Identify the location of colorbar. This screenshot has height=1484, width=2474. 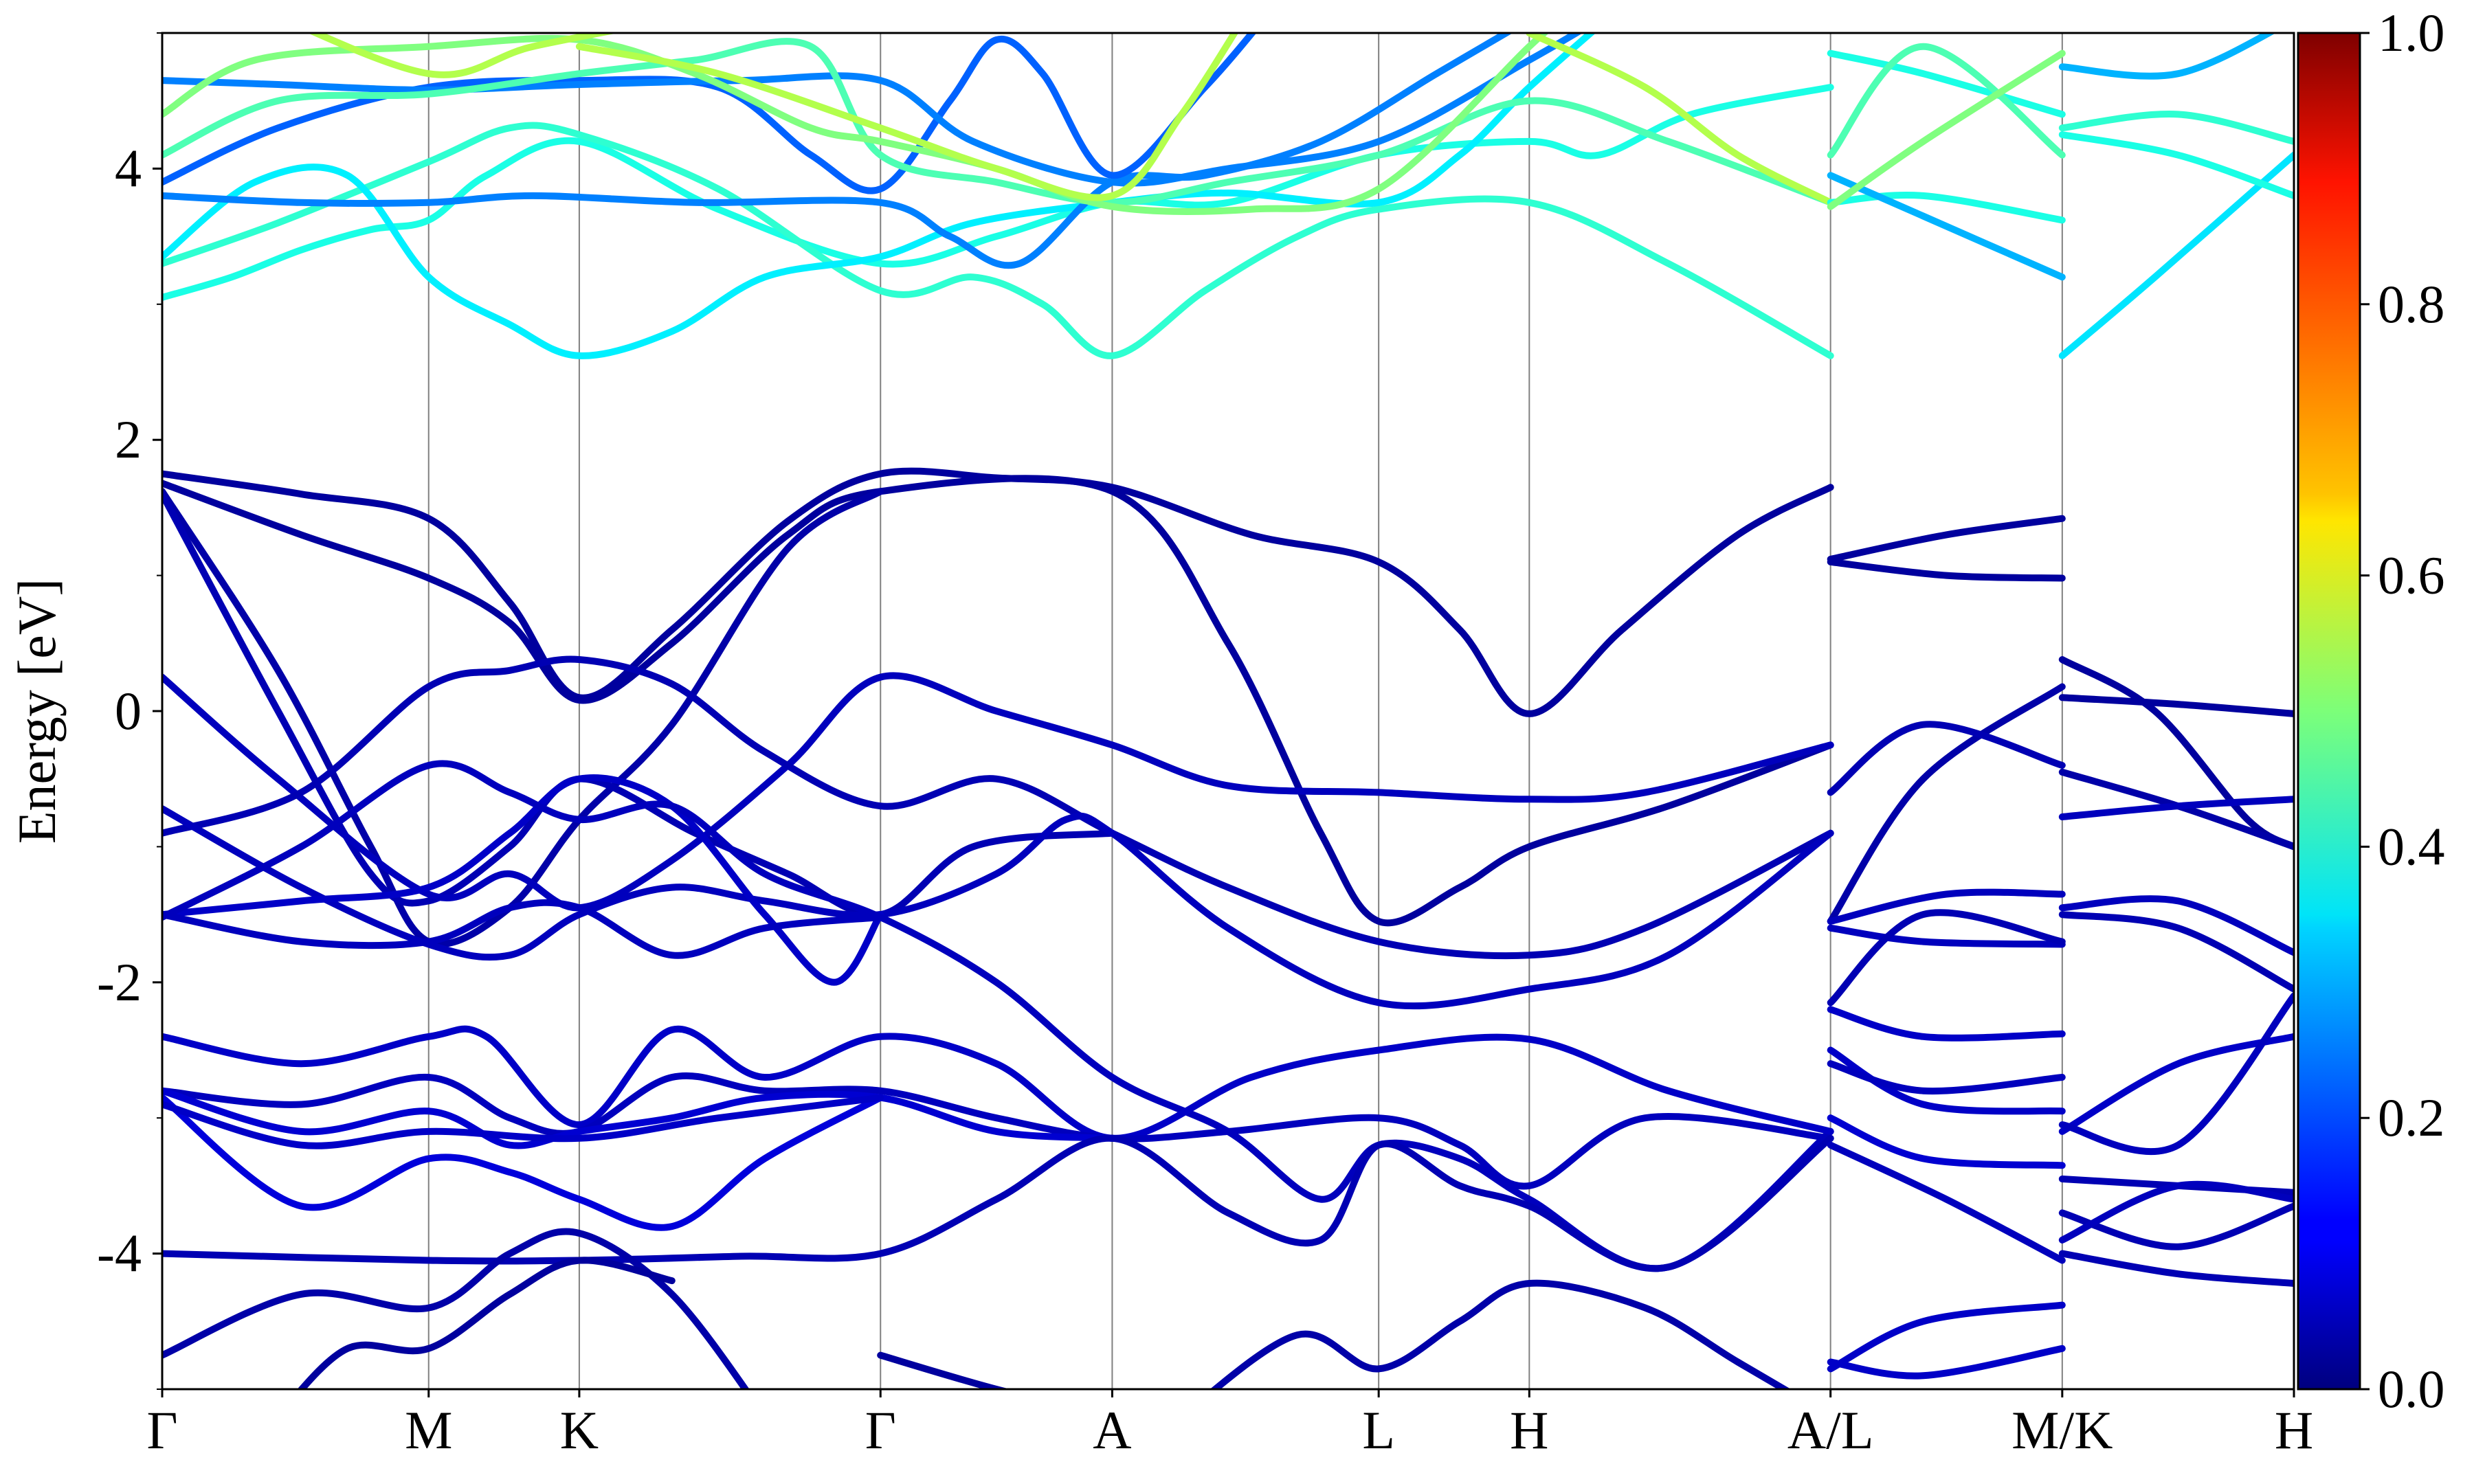
(2329, 711).